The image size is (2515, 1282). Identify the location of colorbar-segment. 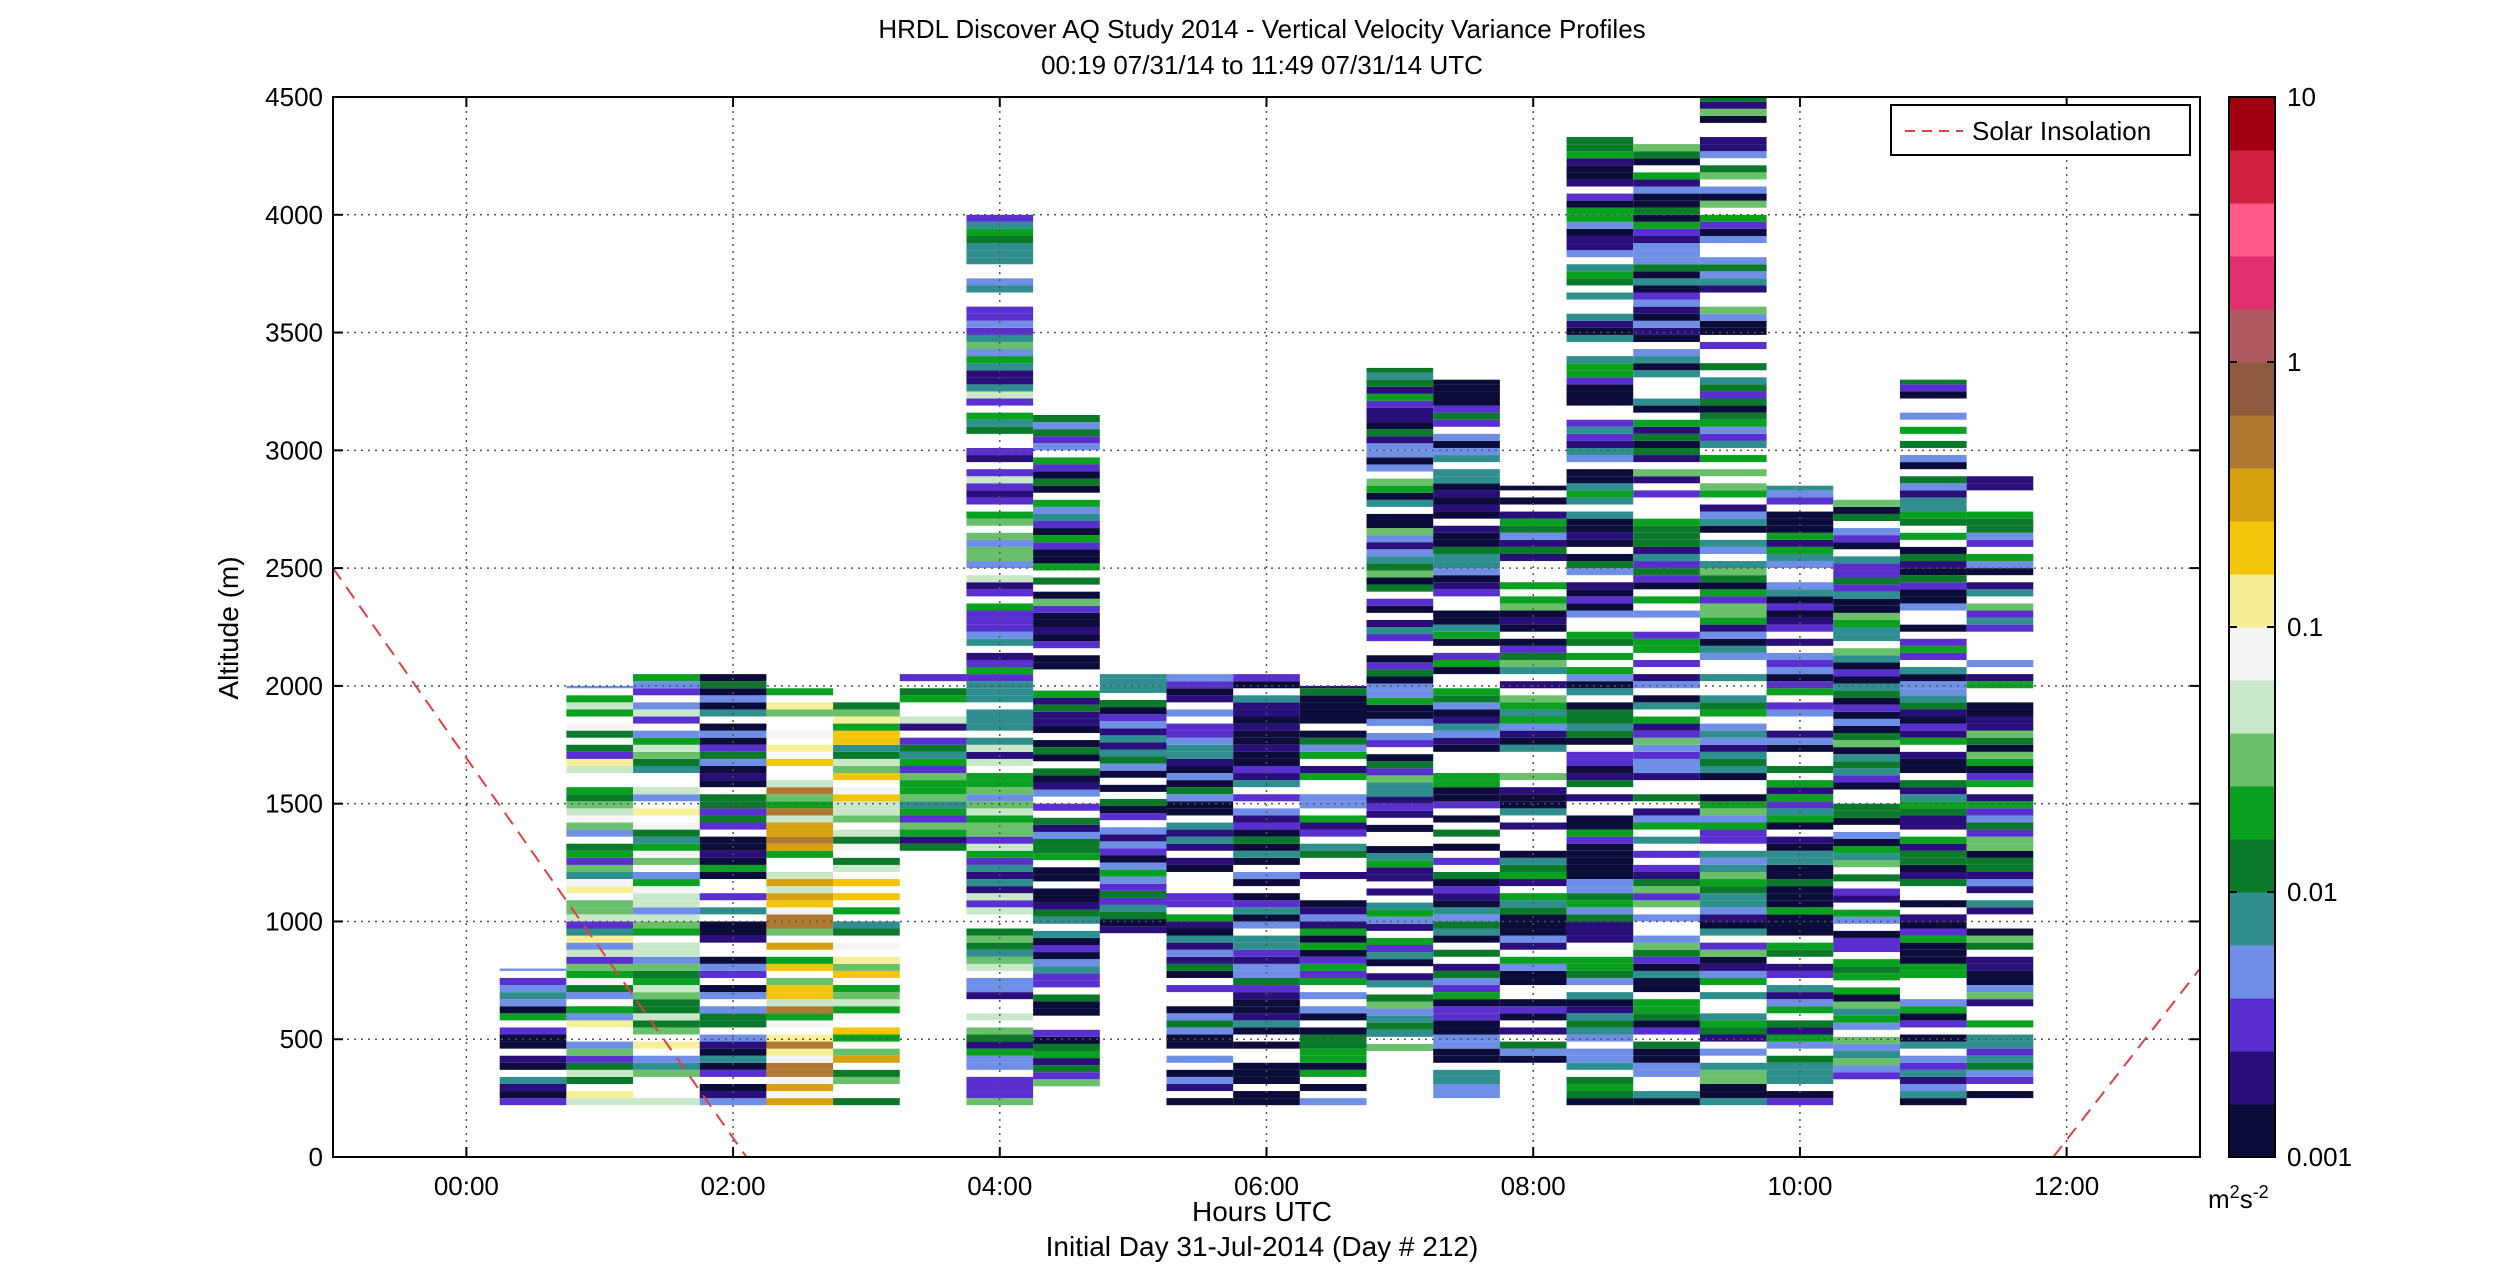
(2252, 177).